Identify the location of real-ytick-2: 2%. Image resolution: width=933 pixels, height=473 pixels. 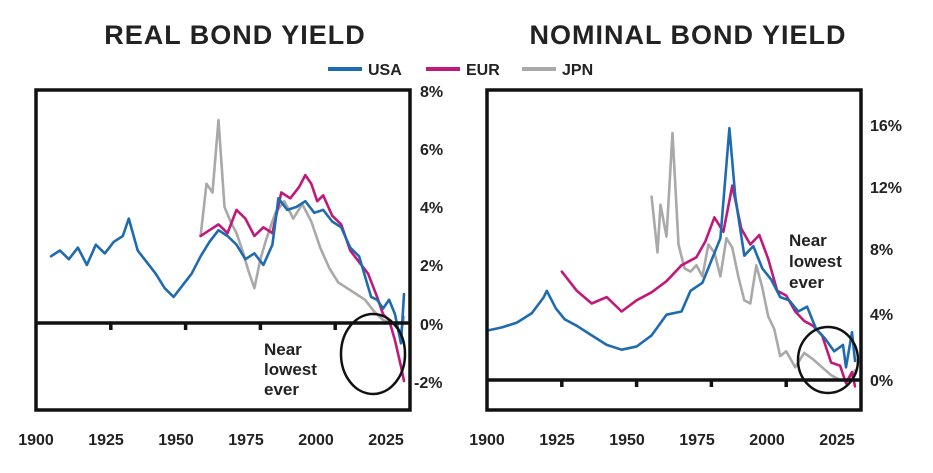
(431, 266).